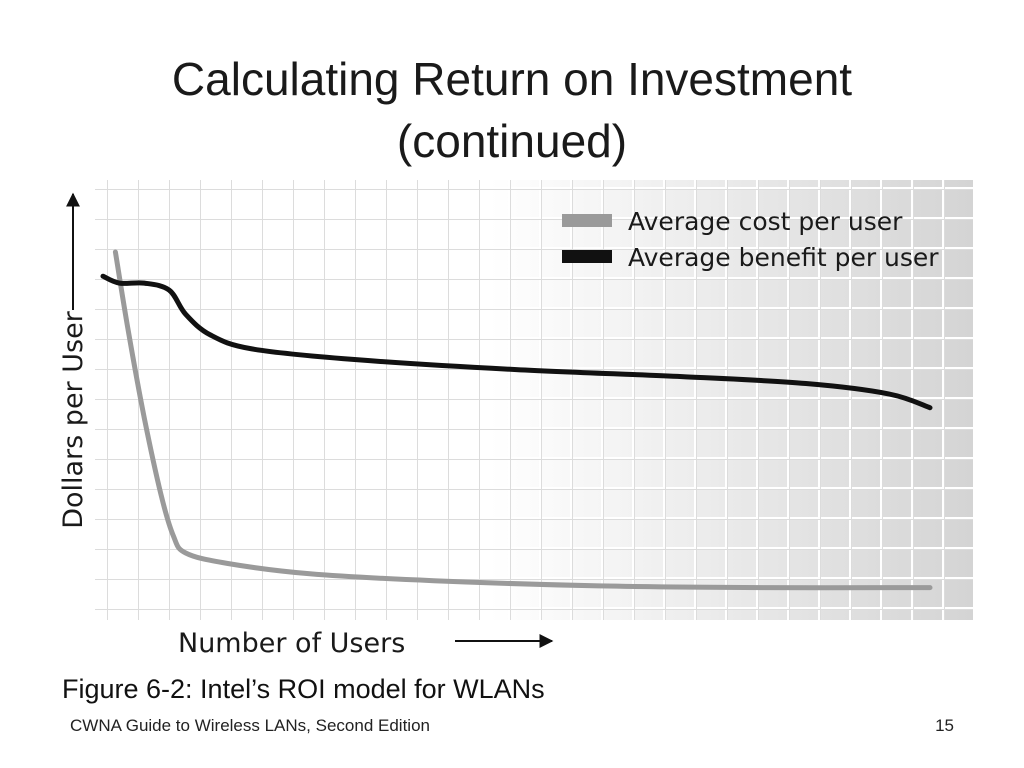 The height and width of the screenshot is (768, 1024). What do you see at coordinates (73, 419) in the screenshot?
I see `y-axis-label: Dollars per User` at bounding box center [73, 419].